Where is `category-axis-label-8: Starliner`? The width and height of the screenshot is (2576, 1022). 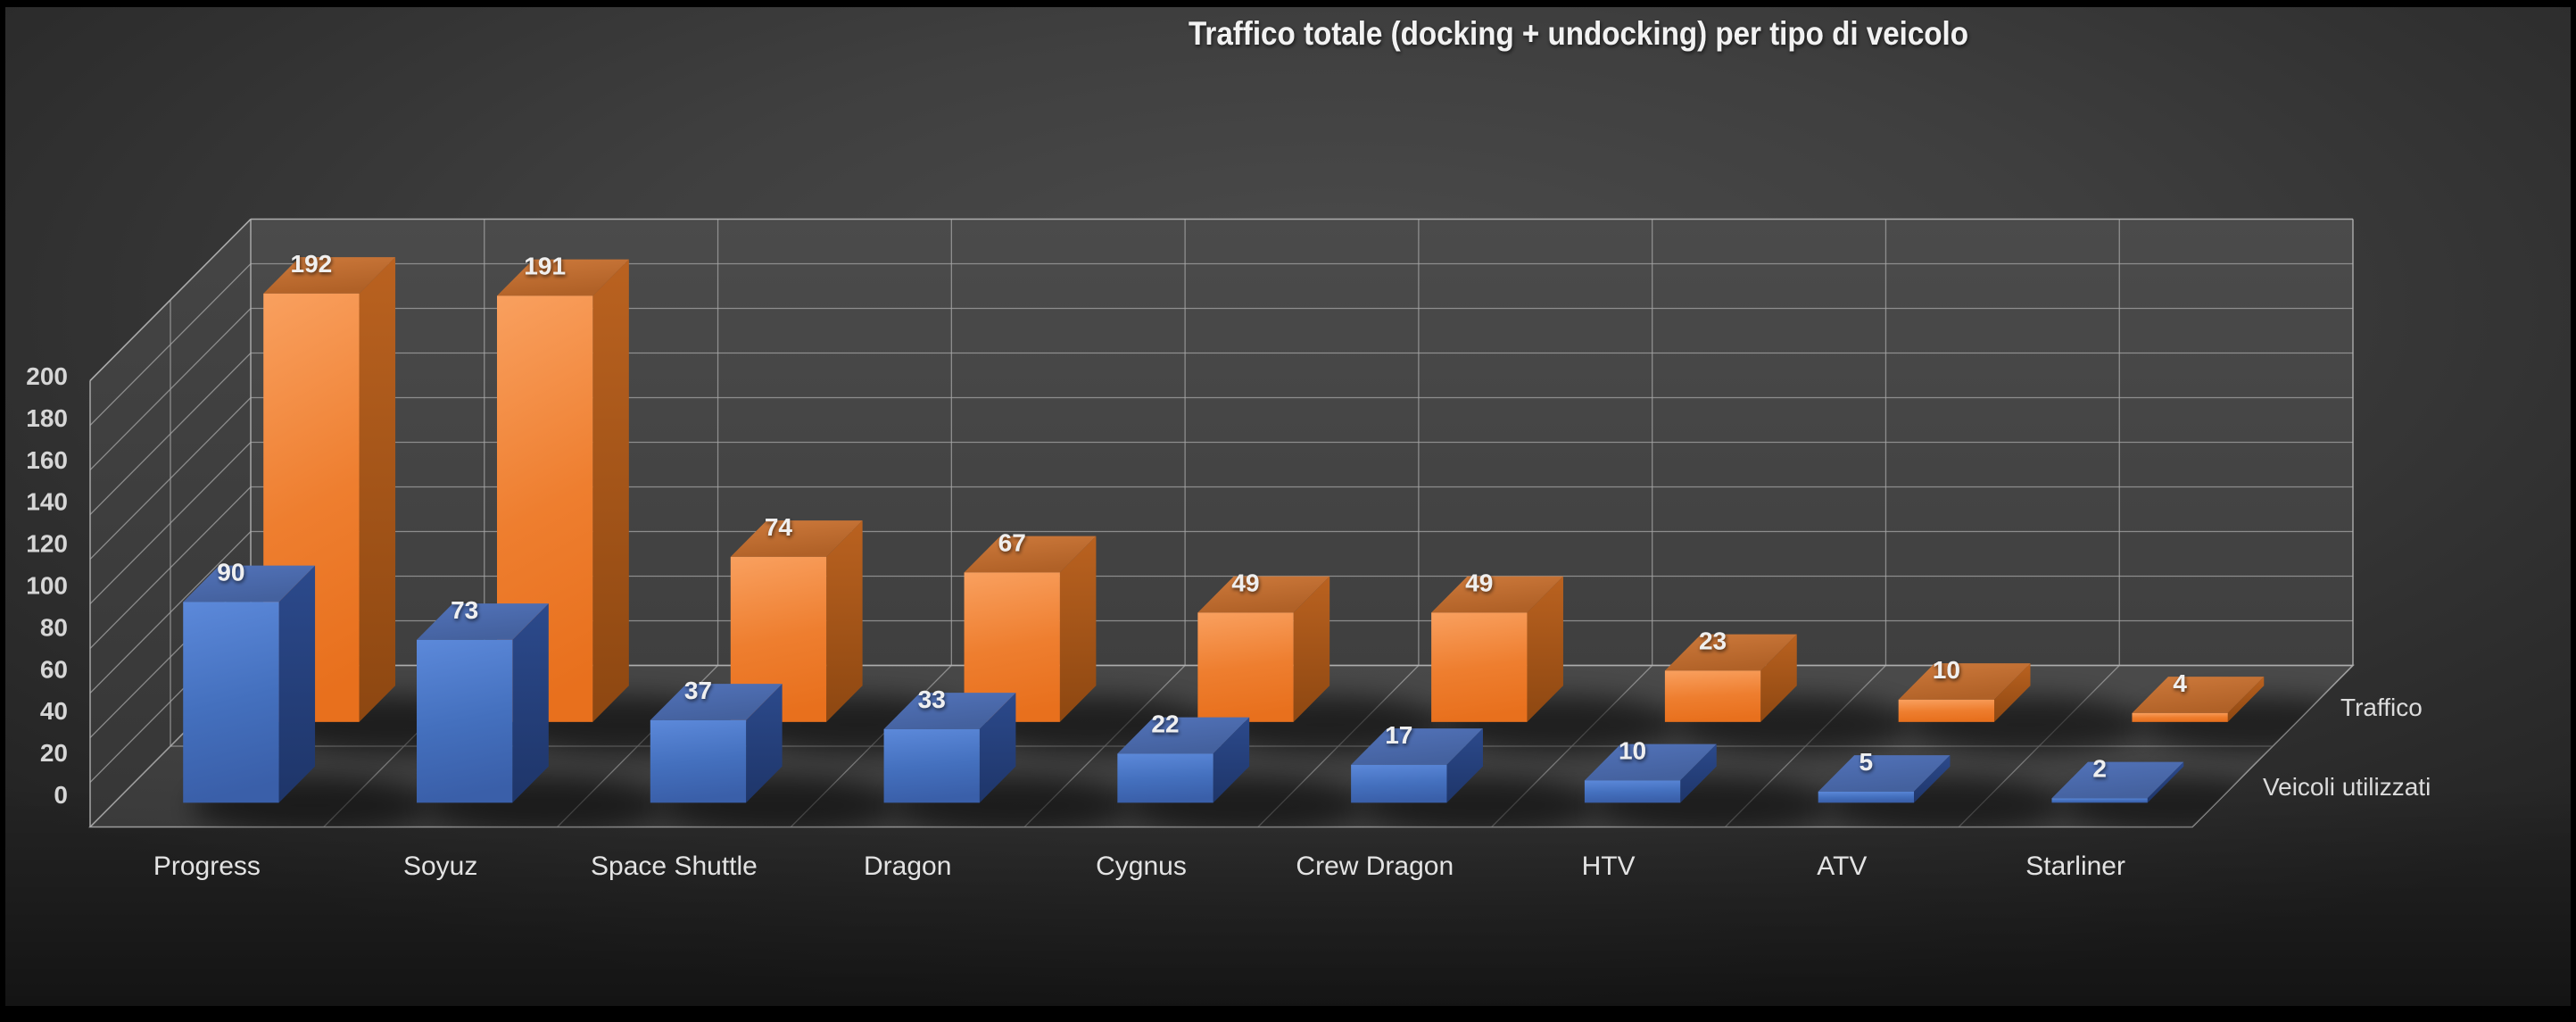
category-axis-label-8: Starliner is located at coordinates (2075, 866).